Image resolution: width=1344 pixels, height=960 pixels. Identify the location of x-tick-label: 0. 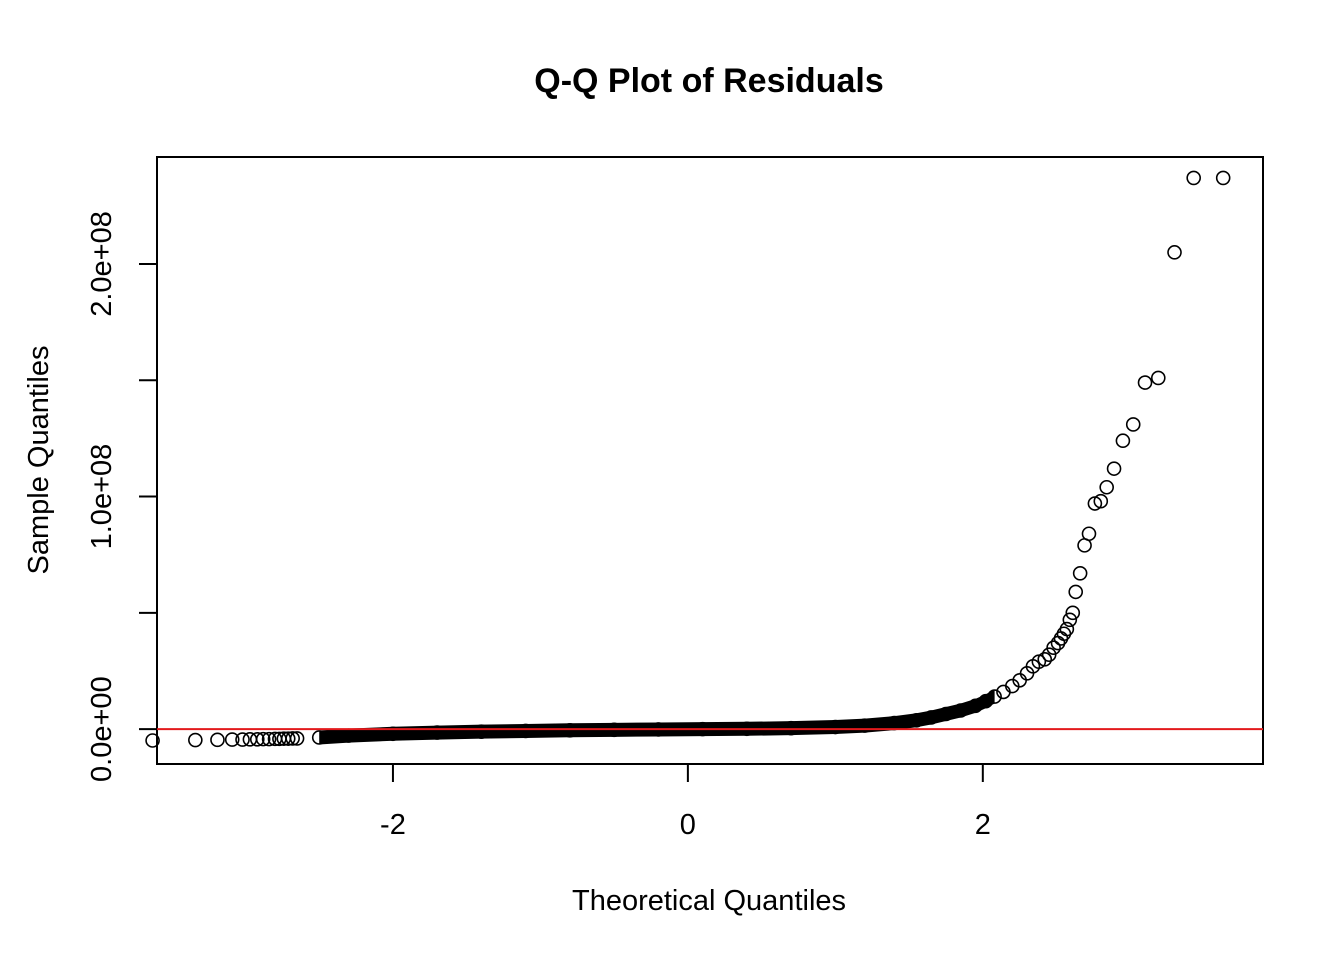
(688, 825).